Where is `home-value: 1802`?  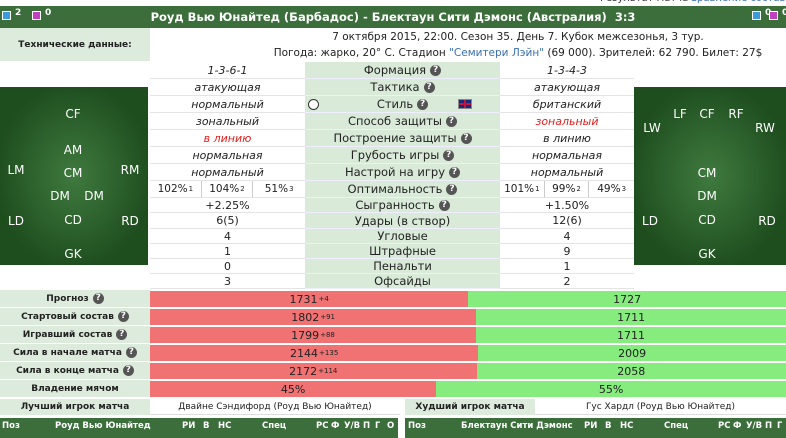
home-value: 1802 is located at coordinates (305, 317).